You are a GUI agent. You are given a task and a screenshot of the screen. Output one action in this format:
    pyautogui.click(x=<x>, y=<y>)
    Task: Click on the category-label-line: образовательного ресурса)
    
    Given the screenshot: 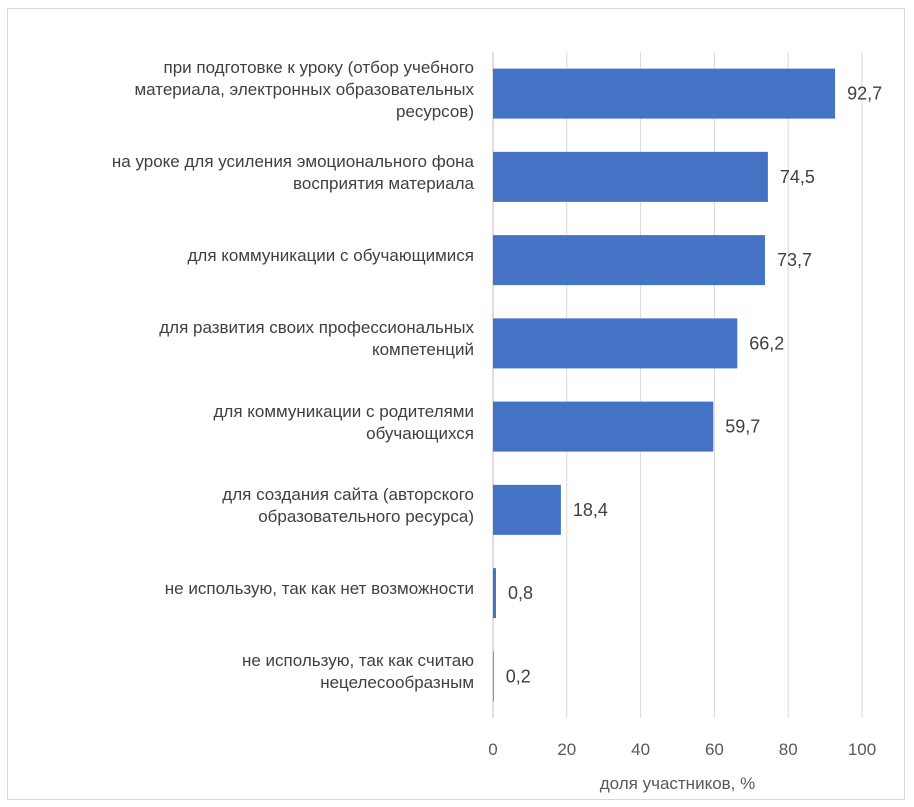 What is the action you would take?
    pyautogui.click(x=366, y=516)
    